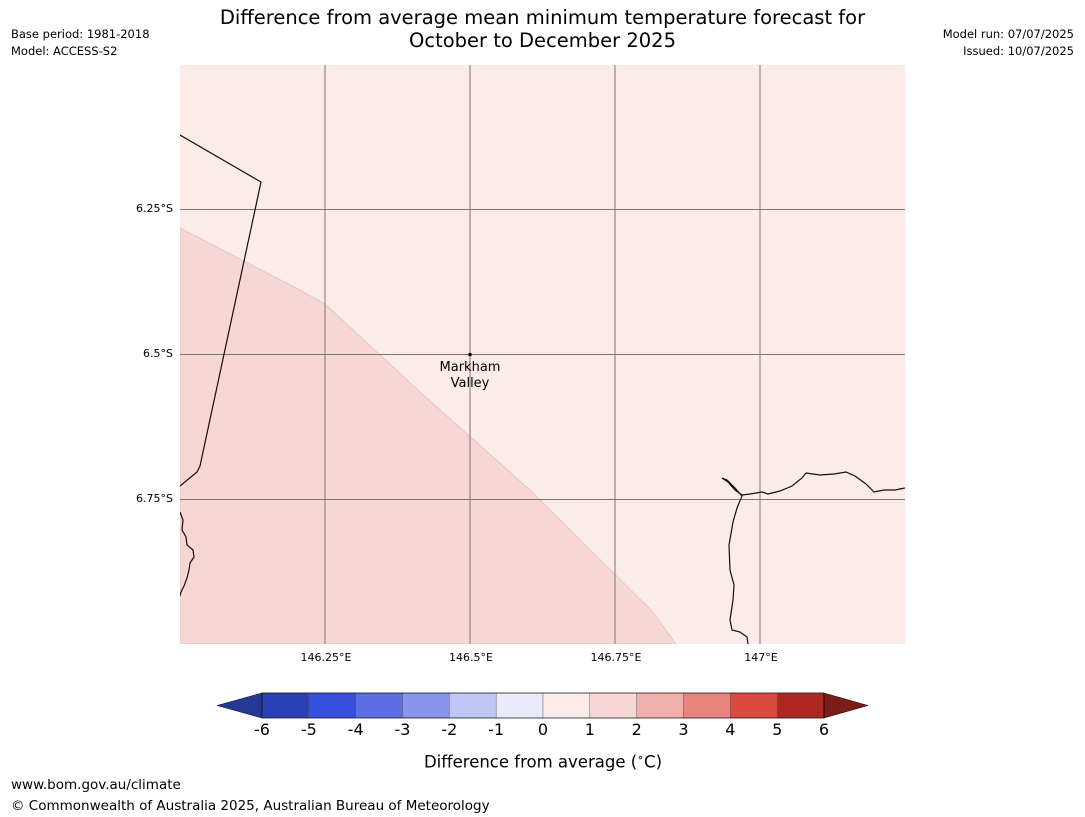 The image size is (1085, 817). Describe the element at coordinates (449, 729) in the screenshot. I see `colorbar-tick-label: -2` at that location.